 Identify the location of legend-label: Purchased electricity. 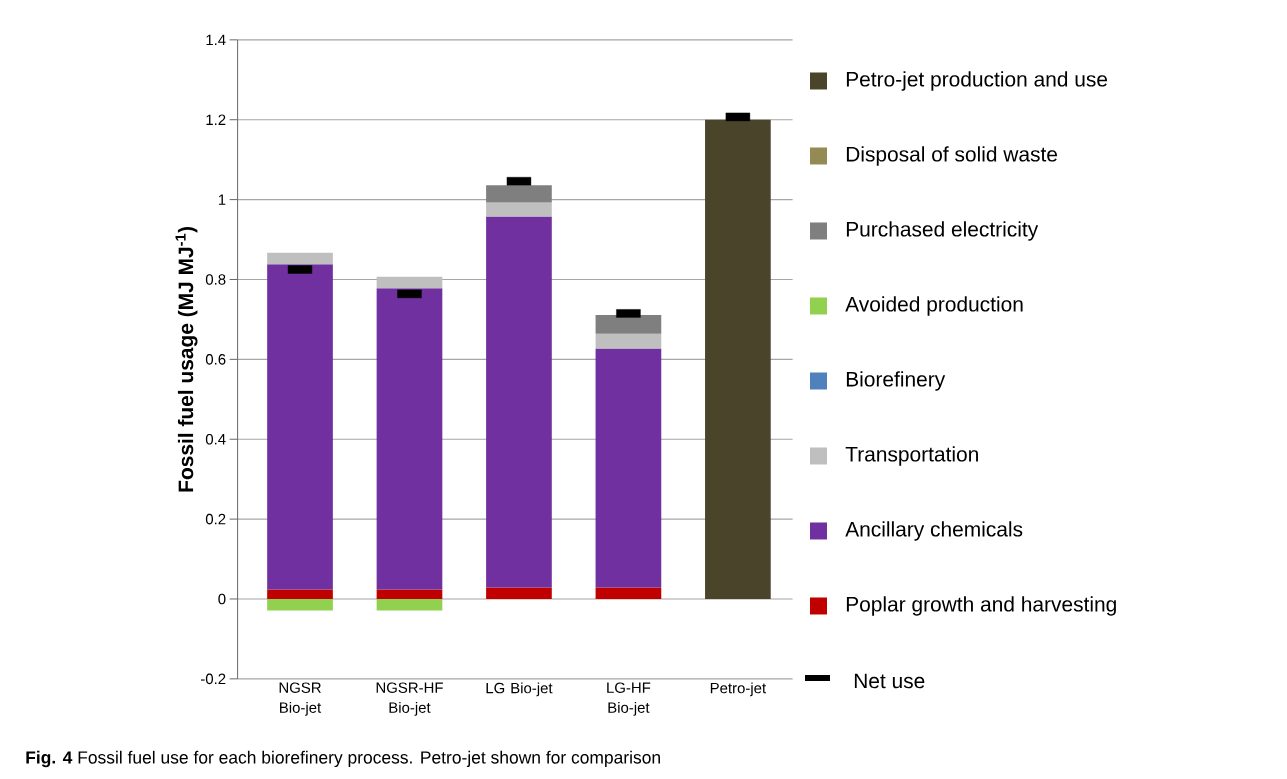
(942, 231).